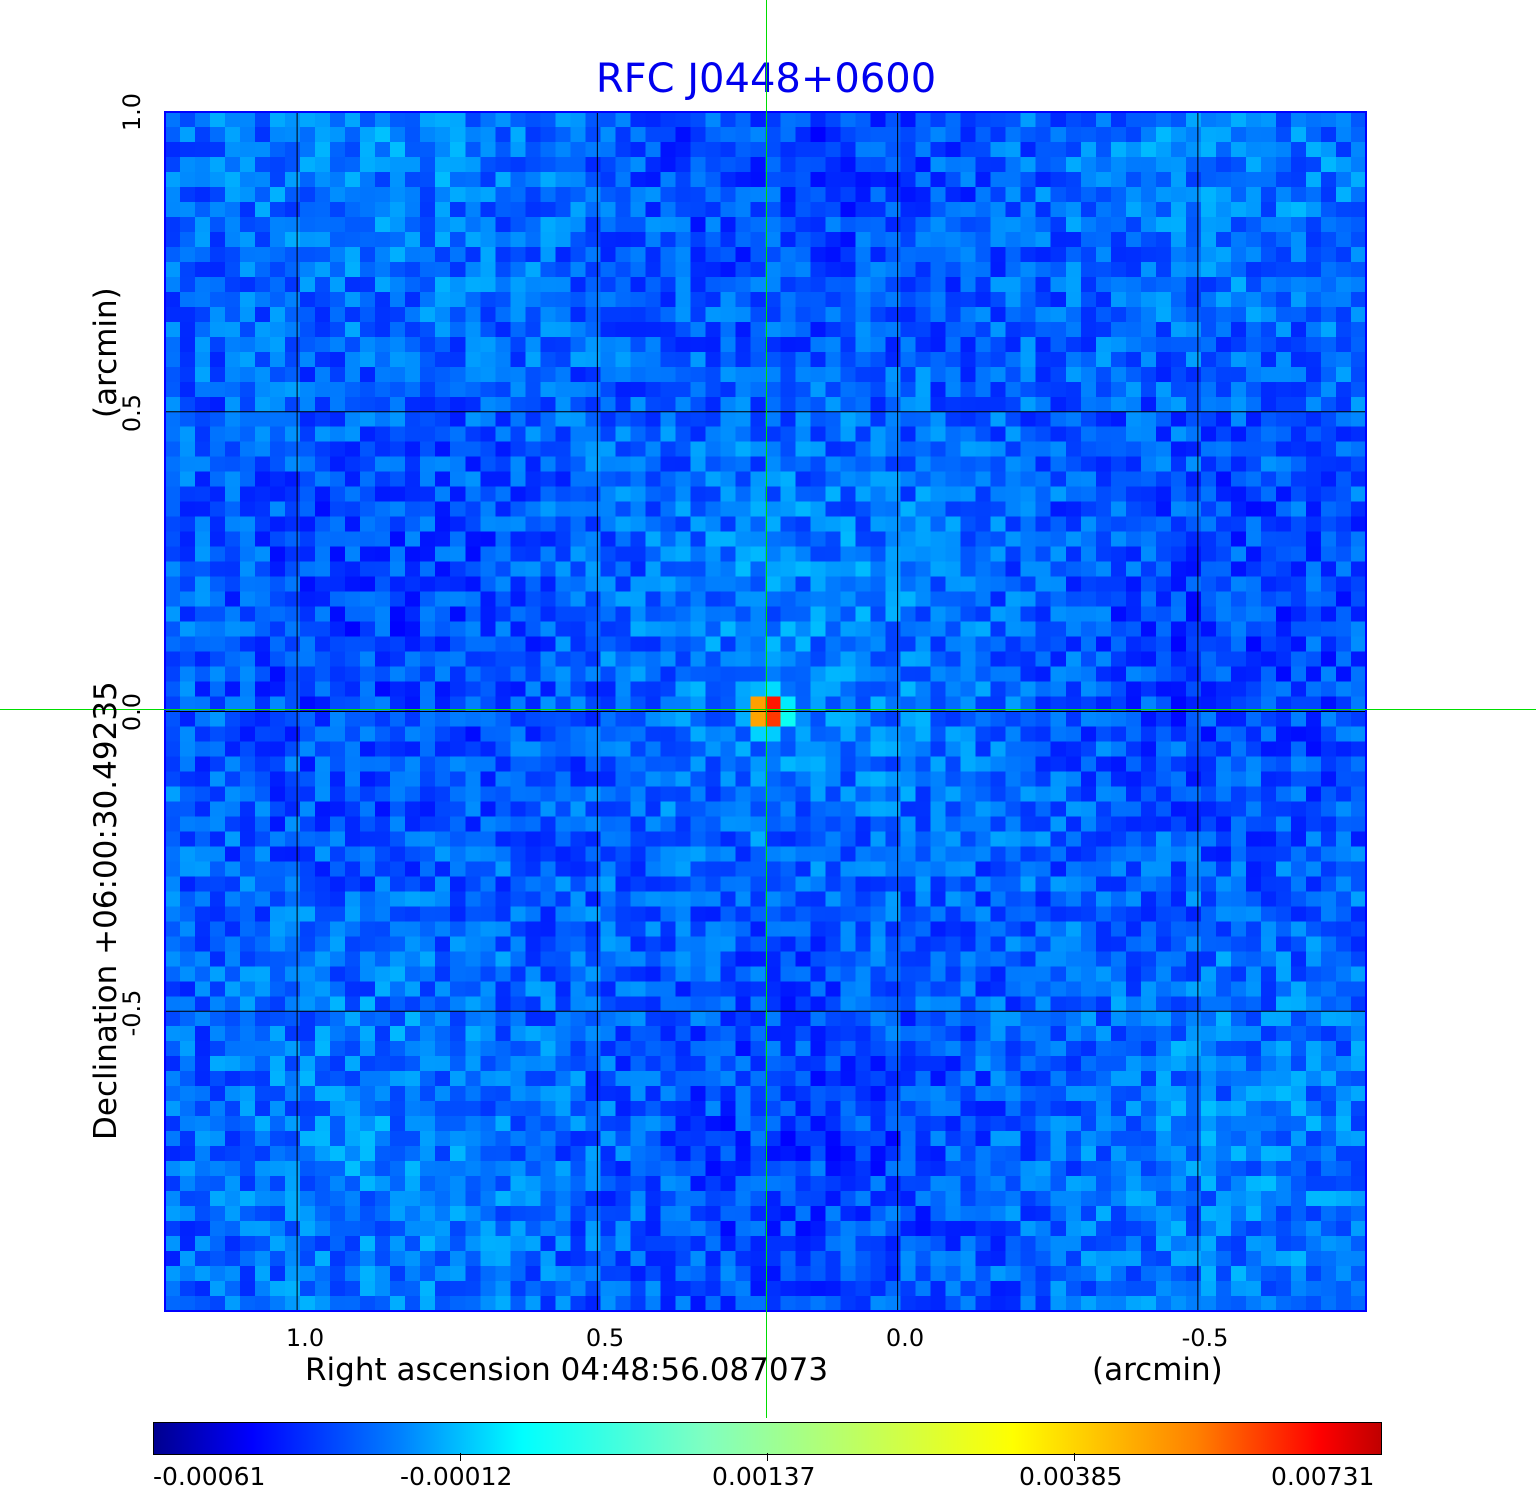 This screenshot has width=1536, height=1511. Describe the element at coordinates (106, 352) in the screenshot. I see `y-axis-unit: (arcmin)` at that location.